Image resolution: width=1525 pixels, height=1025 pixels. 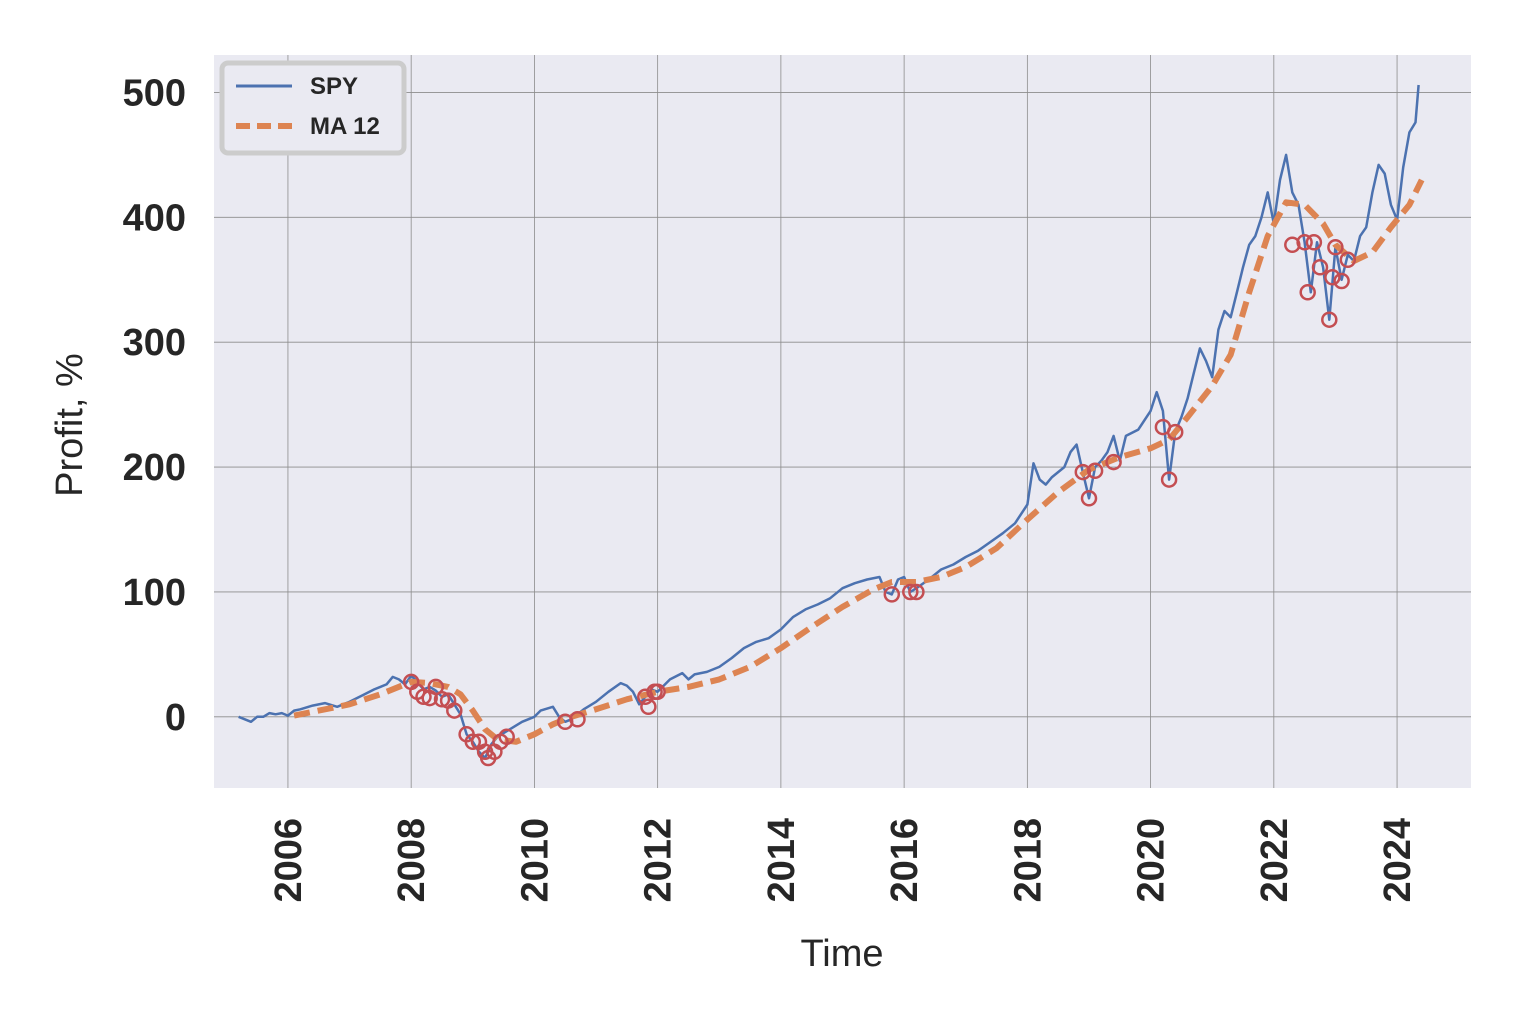 What do you see at coordinates (345, 126) in the screenshot?
I see `legend-label-ma12: MA 12` at bounding box center [345, 126].